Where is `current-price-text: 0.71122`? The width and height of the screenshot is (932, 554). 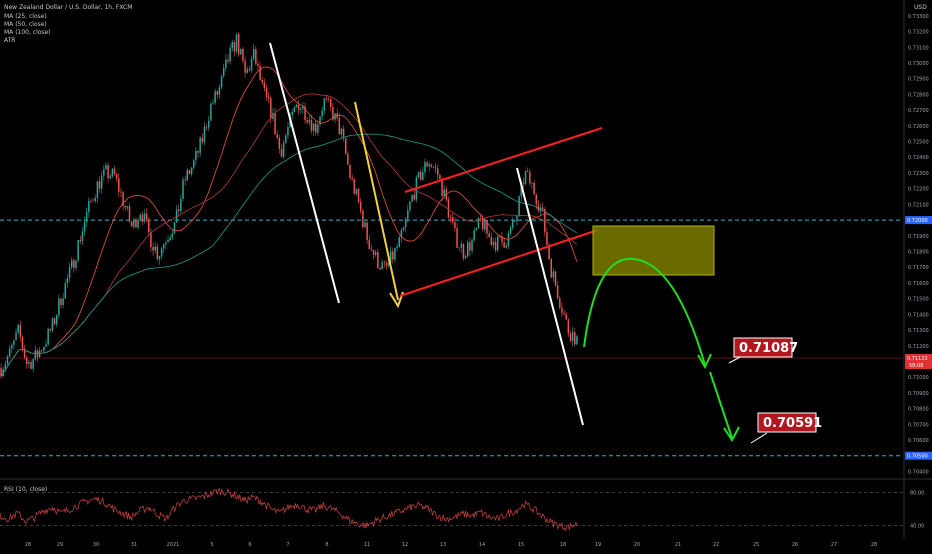 current-price-text: 0.71122 is located at coordinates (917, 359).